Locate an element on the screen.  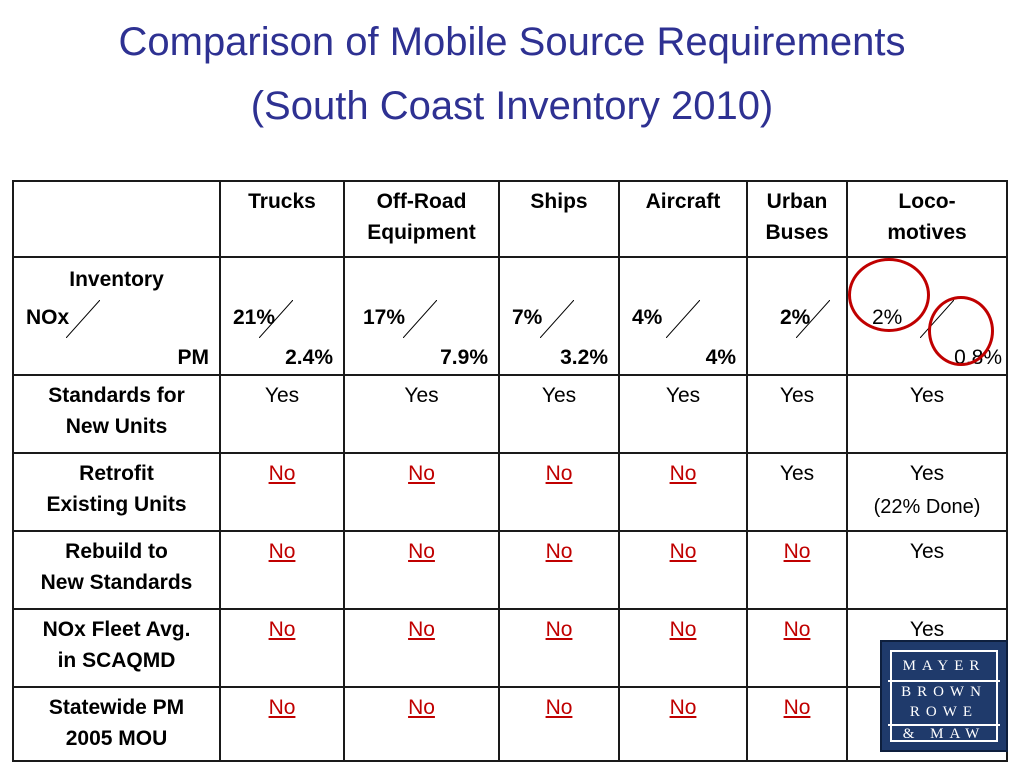
inventory-label: Inventory is located at coordinates (116, 279).